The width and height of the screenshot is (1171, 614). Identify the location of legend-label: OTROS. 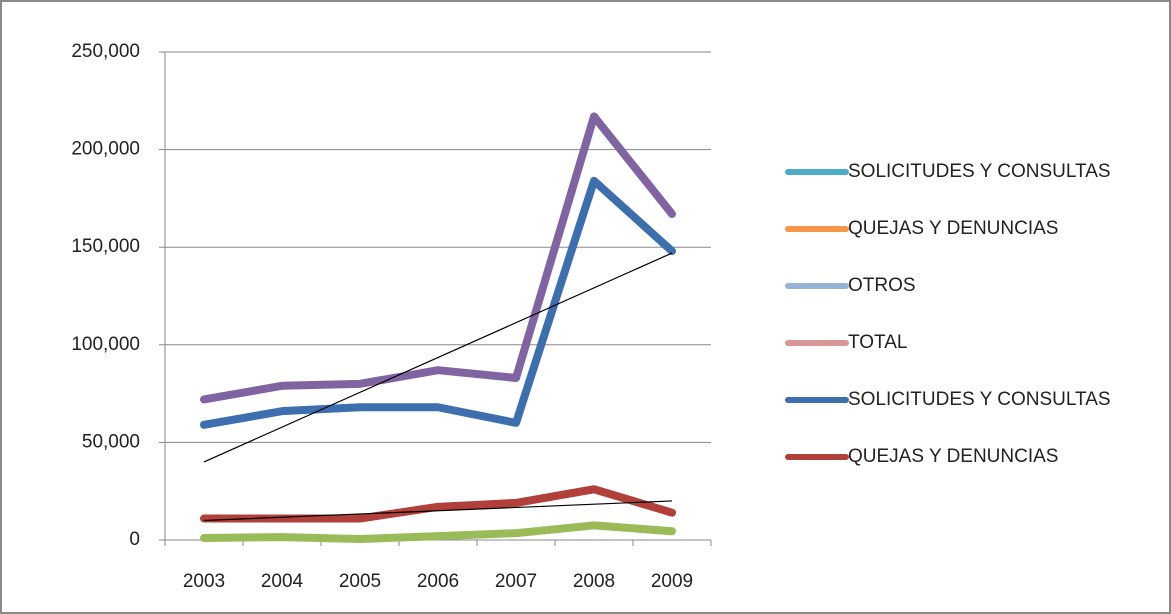
(882, 285).